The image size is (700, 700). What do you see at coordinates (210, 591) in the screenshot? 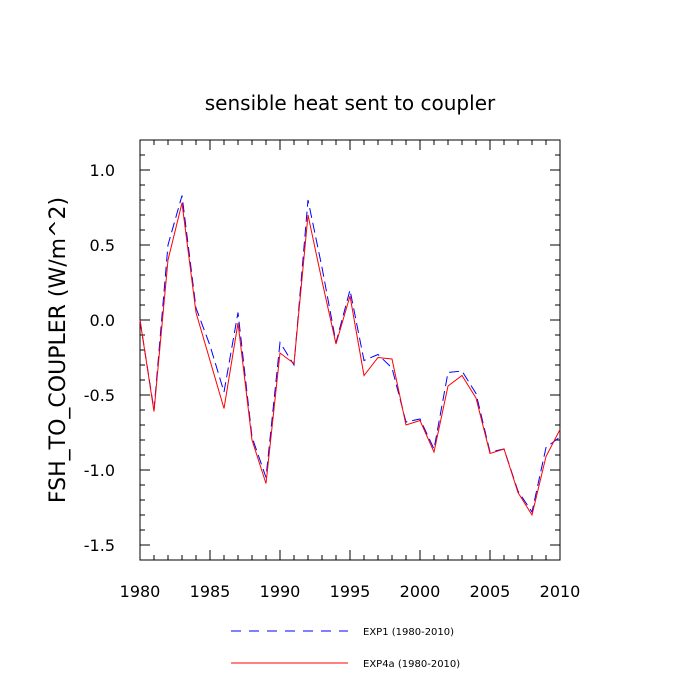
I see `x-tick-label: 1985` at bounding box center [210, 591].